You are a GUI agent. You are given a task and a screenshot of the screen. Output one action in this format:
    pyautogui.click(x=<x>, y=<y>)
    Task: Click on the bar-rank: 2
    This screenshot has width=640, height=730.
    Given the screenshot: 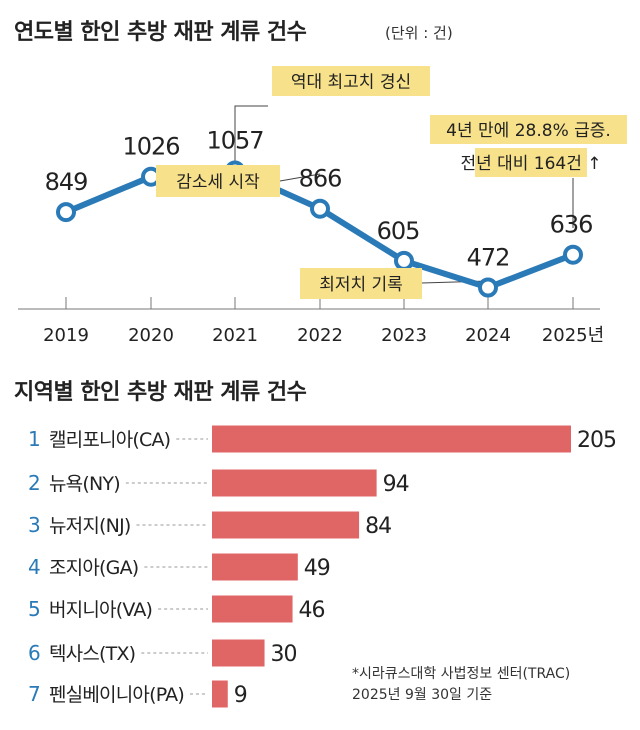 What is the action you would take?
    pyautogui.click(x=34, y=483)
    